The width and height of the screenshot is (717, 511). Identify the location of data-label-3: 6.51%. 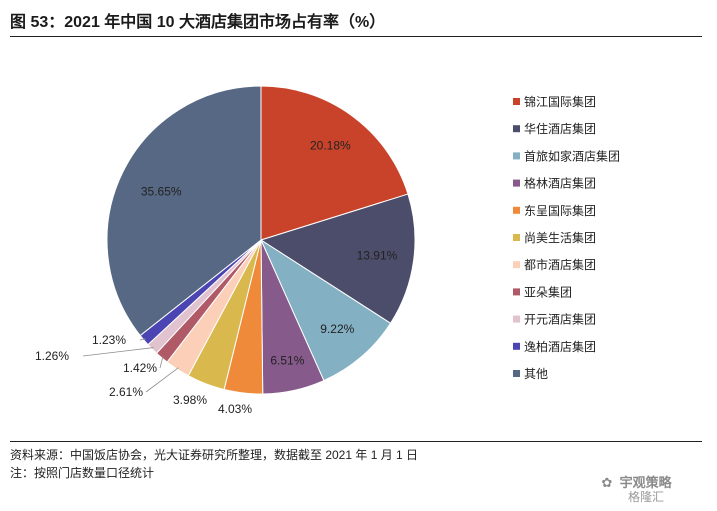
(287, 360).